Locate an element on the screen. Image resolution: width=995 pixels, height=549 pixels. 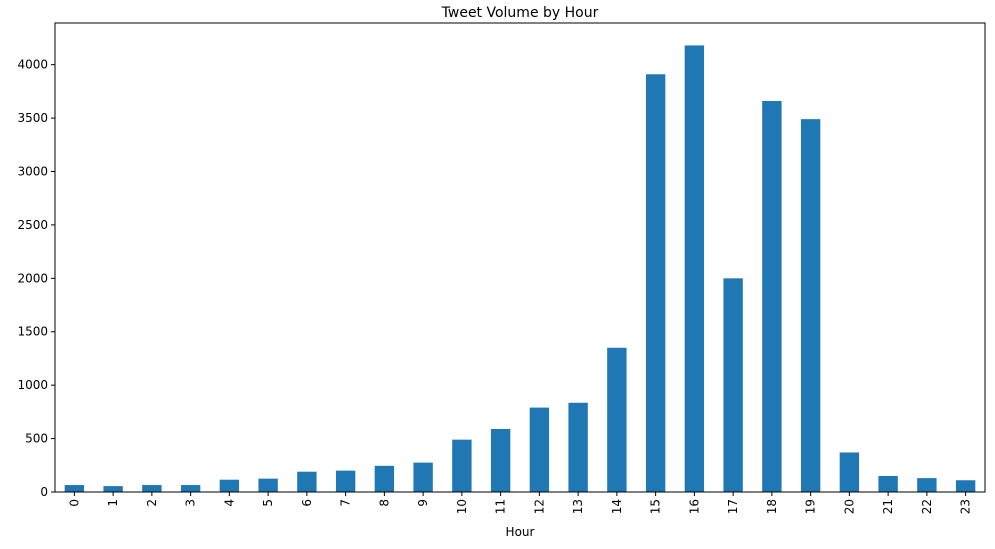
x-tick-label: 23 is located at coordinates (966, 506).